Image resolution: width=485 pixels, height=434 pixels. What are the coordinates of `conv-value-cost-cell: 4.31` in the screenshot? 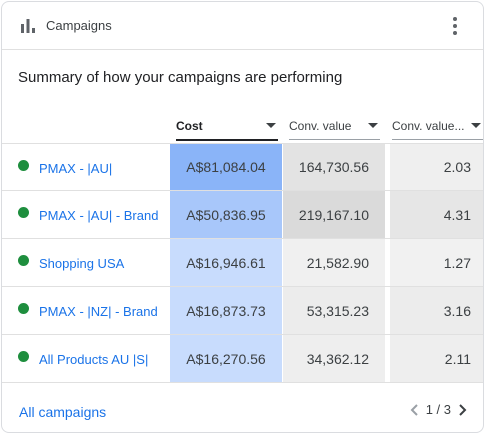 It's located at (436, 214).